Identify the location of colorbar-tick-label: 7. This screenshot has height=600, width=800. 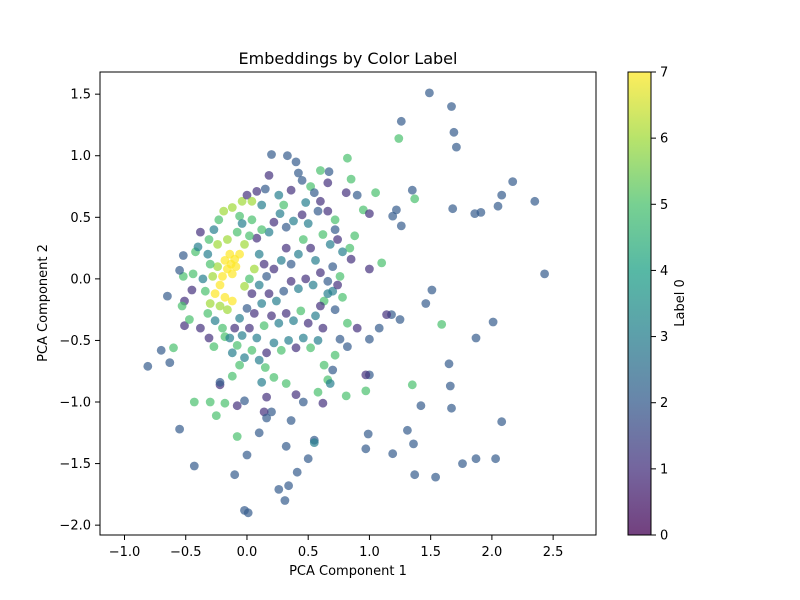
(664, 73).